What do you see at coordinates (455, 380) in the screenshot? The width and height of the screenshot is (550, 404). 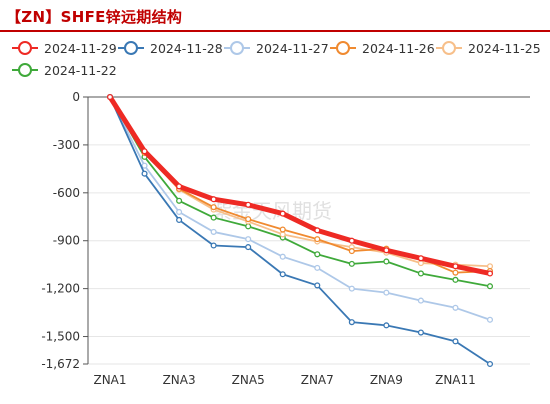 I see `x-tick-label: ZNA11` at bounding box center [455, 380].